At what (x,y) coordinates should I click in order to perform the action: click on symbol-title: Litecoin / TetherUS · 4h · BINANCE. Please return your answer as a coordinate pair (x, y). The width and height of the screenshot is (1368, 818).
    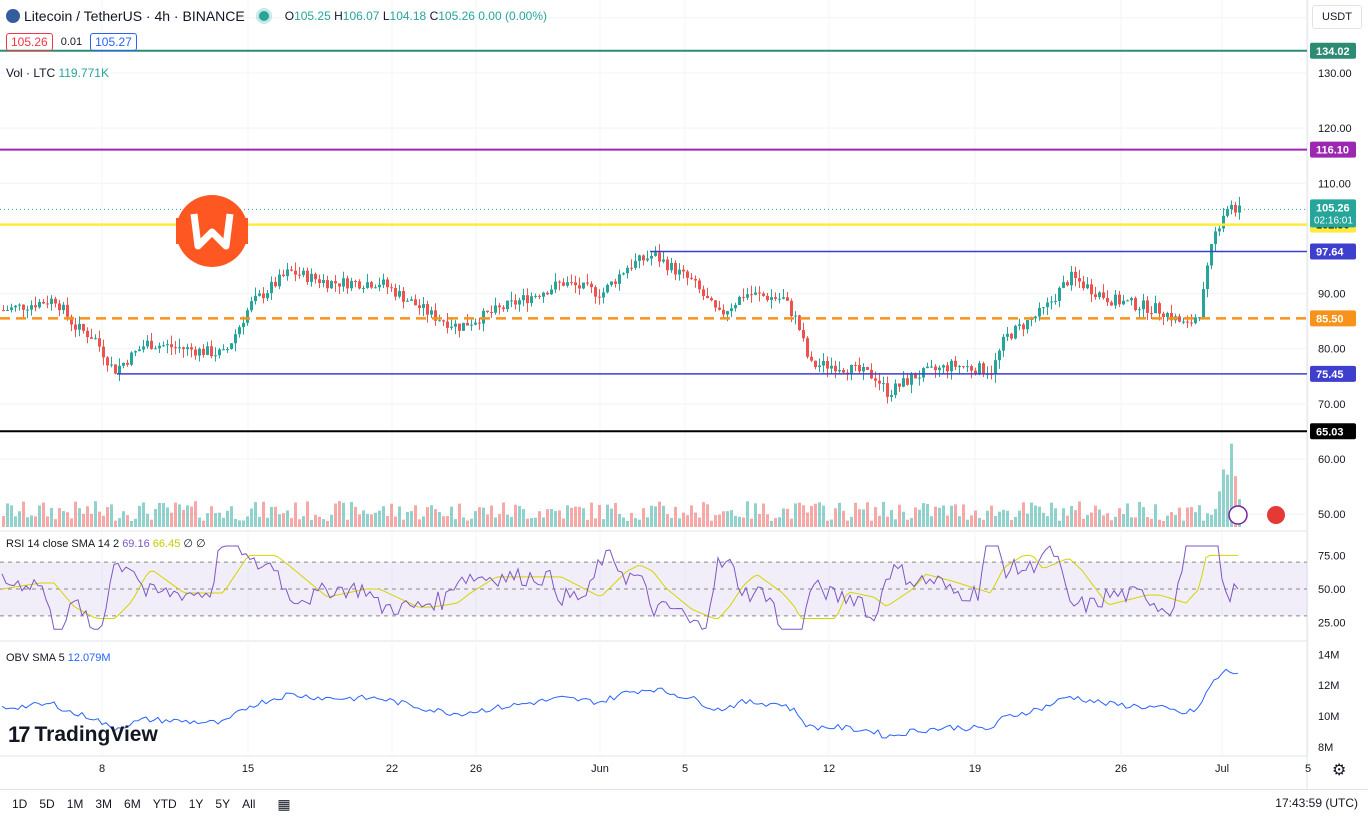
    Looking at the image, I should click on (134, 16).